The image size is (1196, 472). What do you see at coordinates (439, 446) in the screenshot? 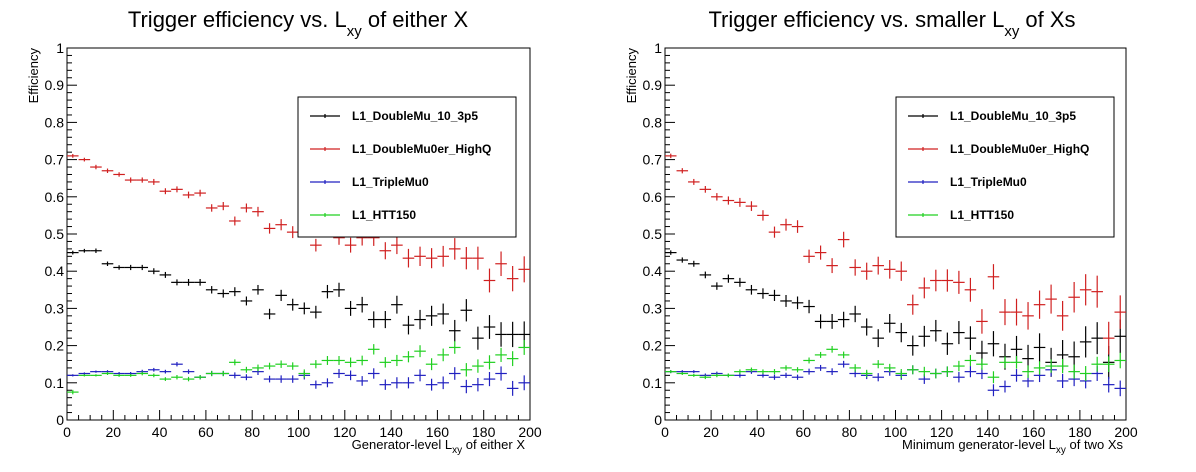
I see `x-axis-label: Generator-level Lxy of either X` at bounding box center [439, 446].